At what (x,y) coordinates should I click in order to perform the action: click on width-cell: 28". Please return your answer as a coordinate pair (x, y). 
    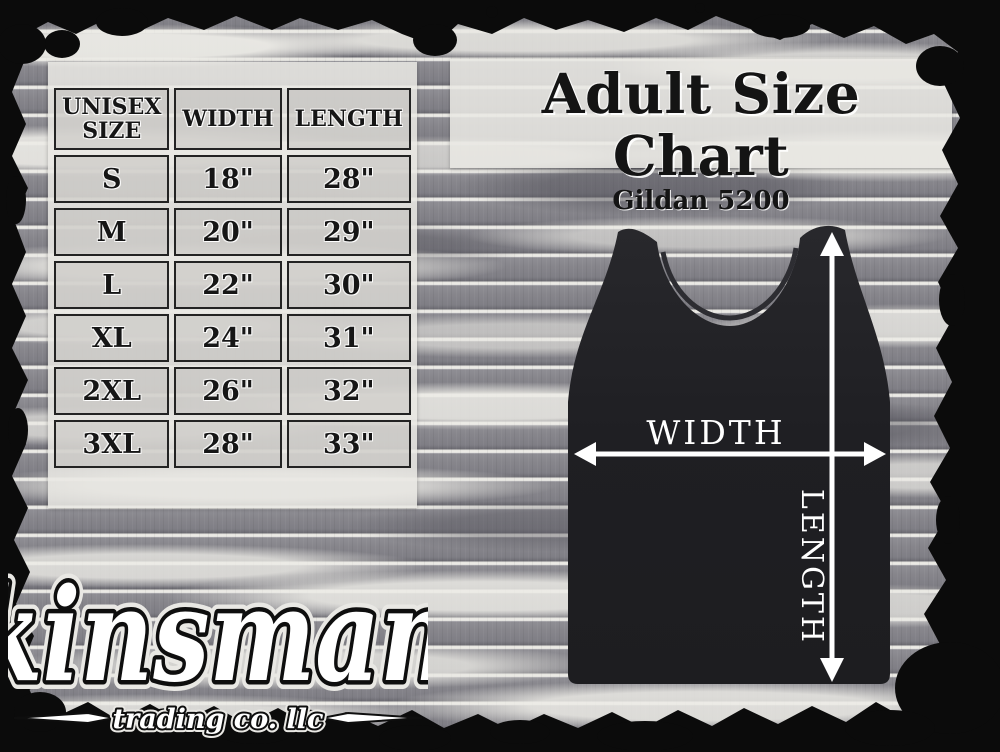
    Looking at the image, I should click on (228, 444).